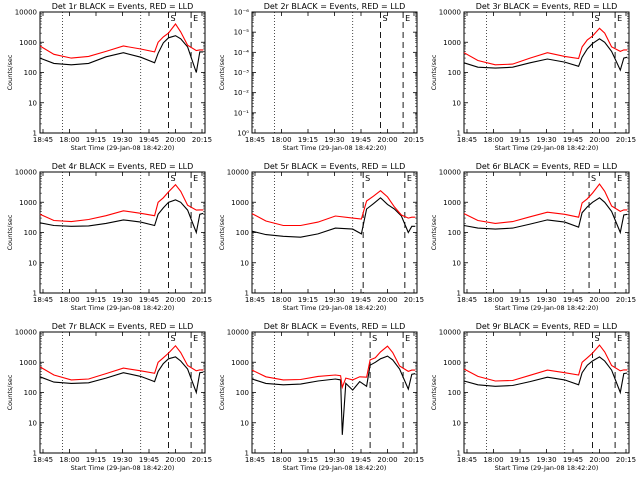 This screenshot has width=640, height=484. What do you see at coordinates (242, 113) in the screenshot?
I see `y-tick-label: 10⁻¹` at bounding box center [242, 113].